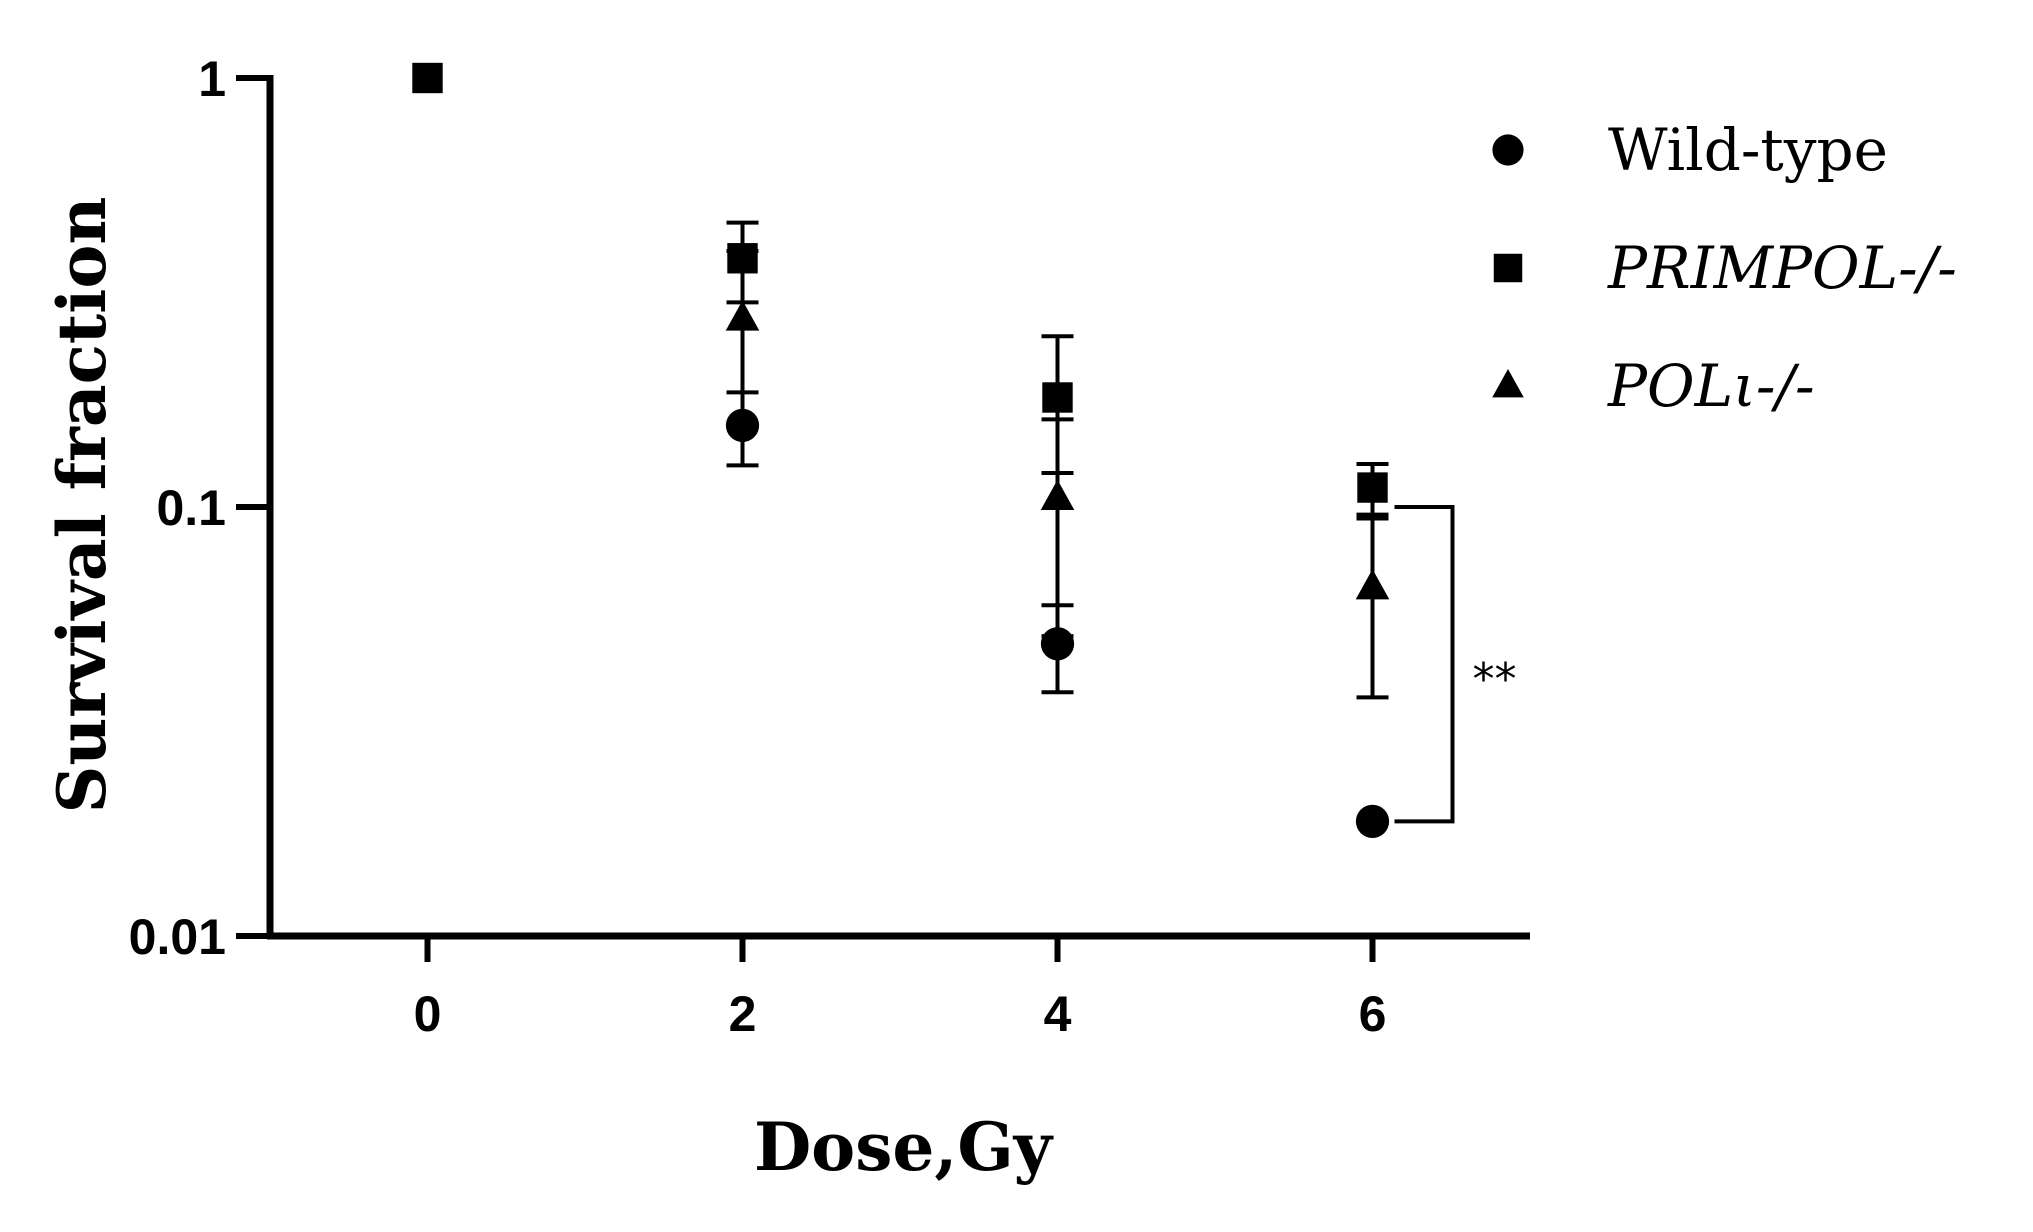  Describe the element at coordinates (212, 79) in the screenshot. I see `y-tick-label: 1` at that location.